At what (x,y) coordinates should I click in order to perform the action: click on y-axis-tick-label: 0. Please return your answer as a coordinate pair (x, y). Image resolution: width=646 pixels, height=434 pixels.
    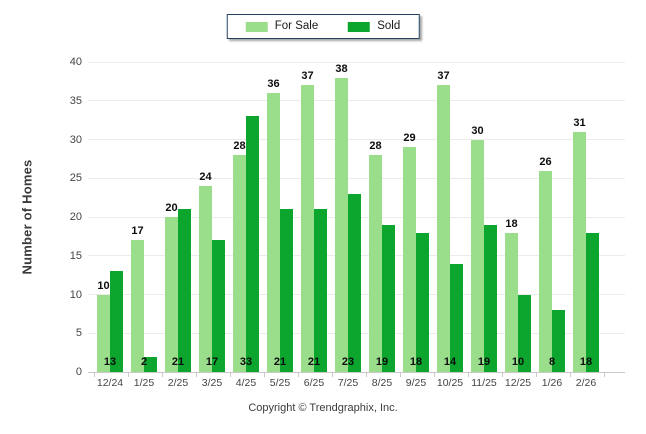
    Looking at the image, I should click on (78, 372).